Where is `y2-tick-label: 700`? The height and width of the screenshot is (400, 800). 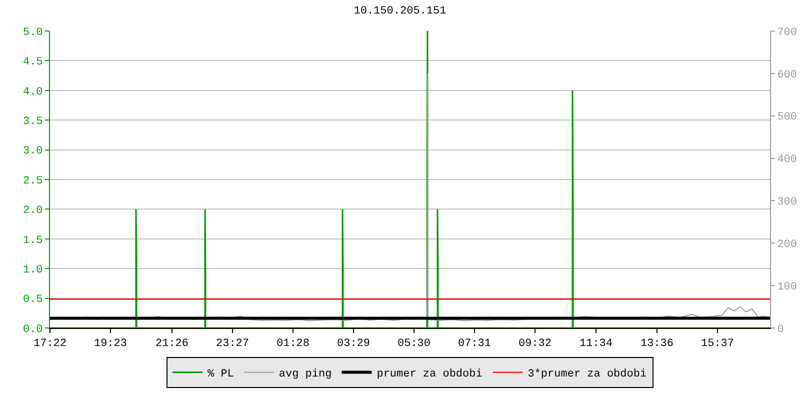
y2-tick-label: 700 is located at coordinates (787, 32).